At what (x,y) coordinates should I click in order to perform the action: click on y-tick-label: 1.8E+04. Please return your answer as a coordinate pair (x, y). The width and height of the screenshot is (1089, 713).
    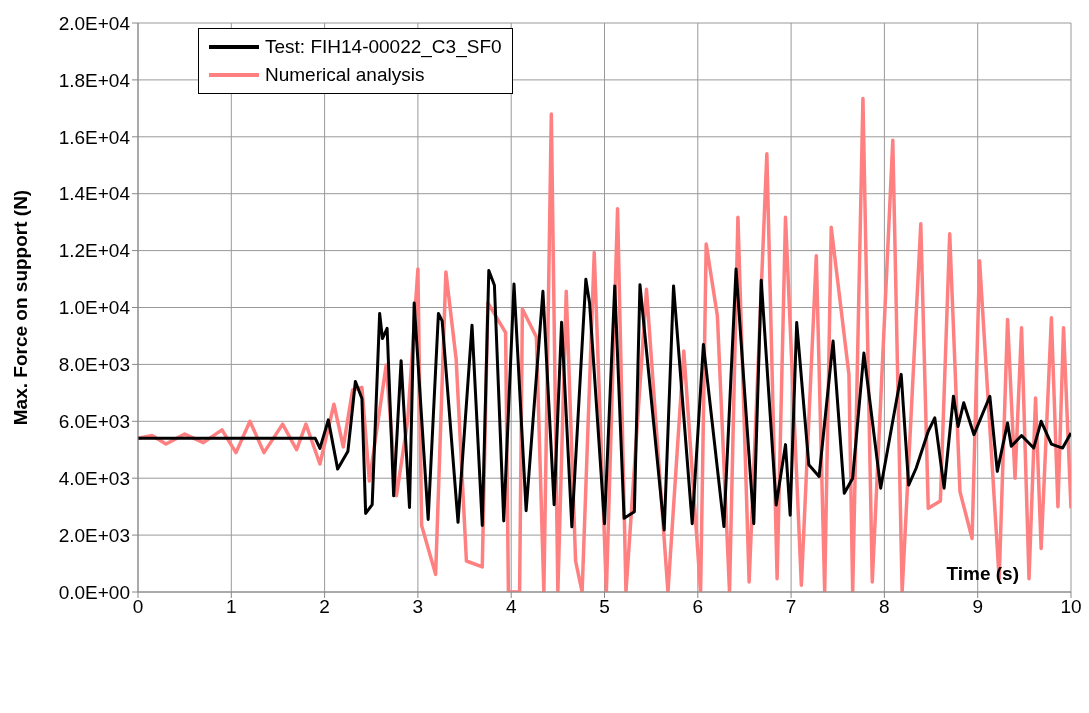
    Looking at the image, I should click on (94, 80).